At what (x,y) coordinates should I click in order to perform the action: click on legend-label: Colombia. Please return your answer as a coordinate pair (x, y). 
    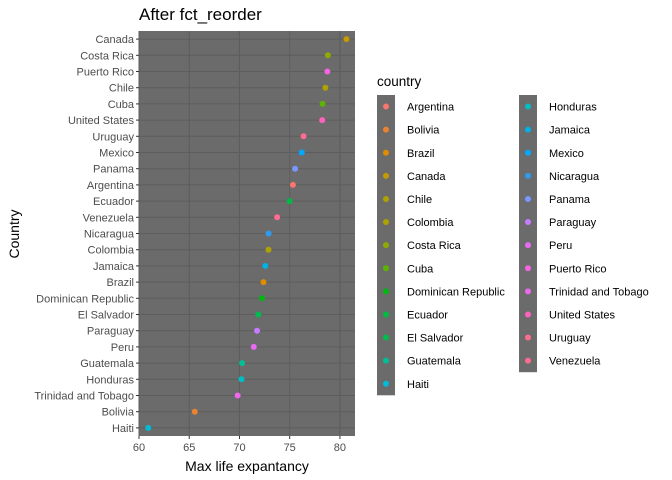
    Looking at the image, I should click on (430, 223).